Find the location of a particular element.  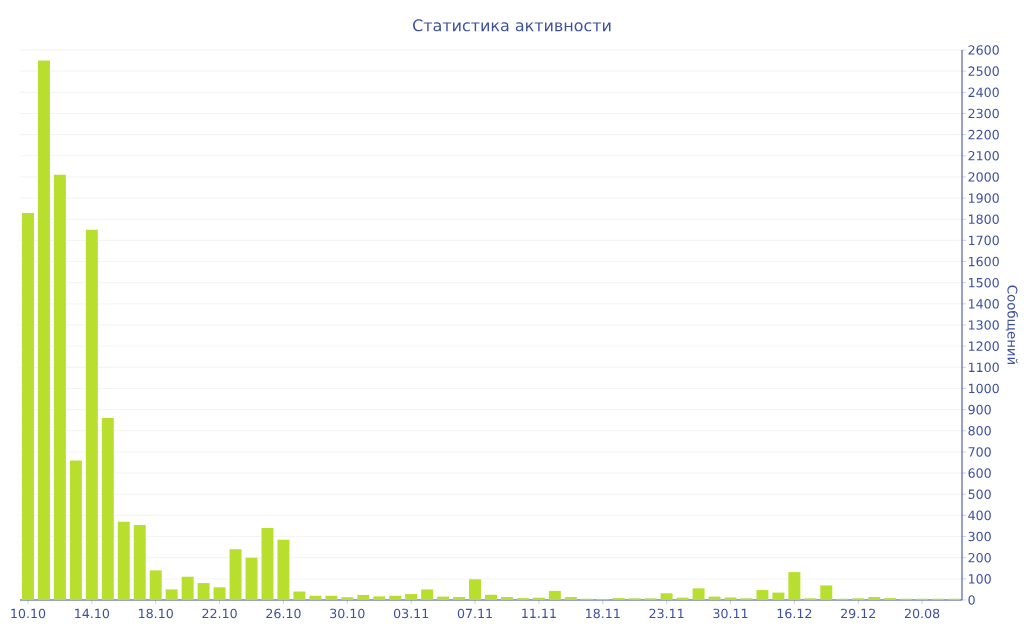

chart-title: Статистика активности is located at coordinates (512, 25).